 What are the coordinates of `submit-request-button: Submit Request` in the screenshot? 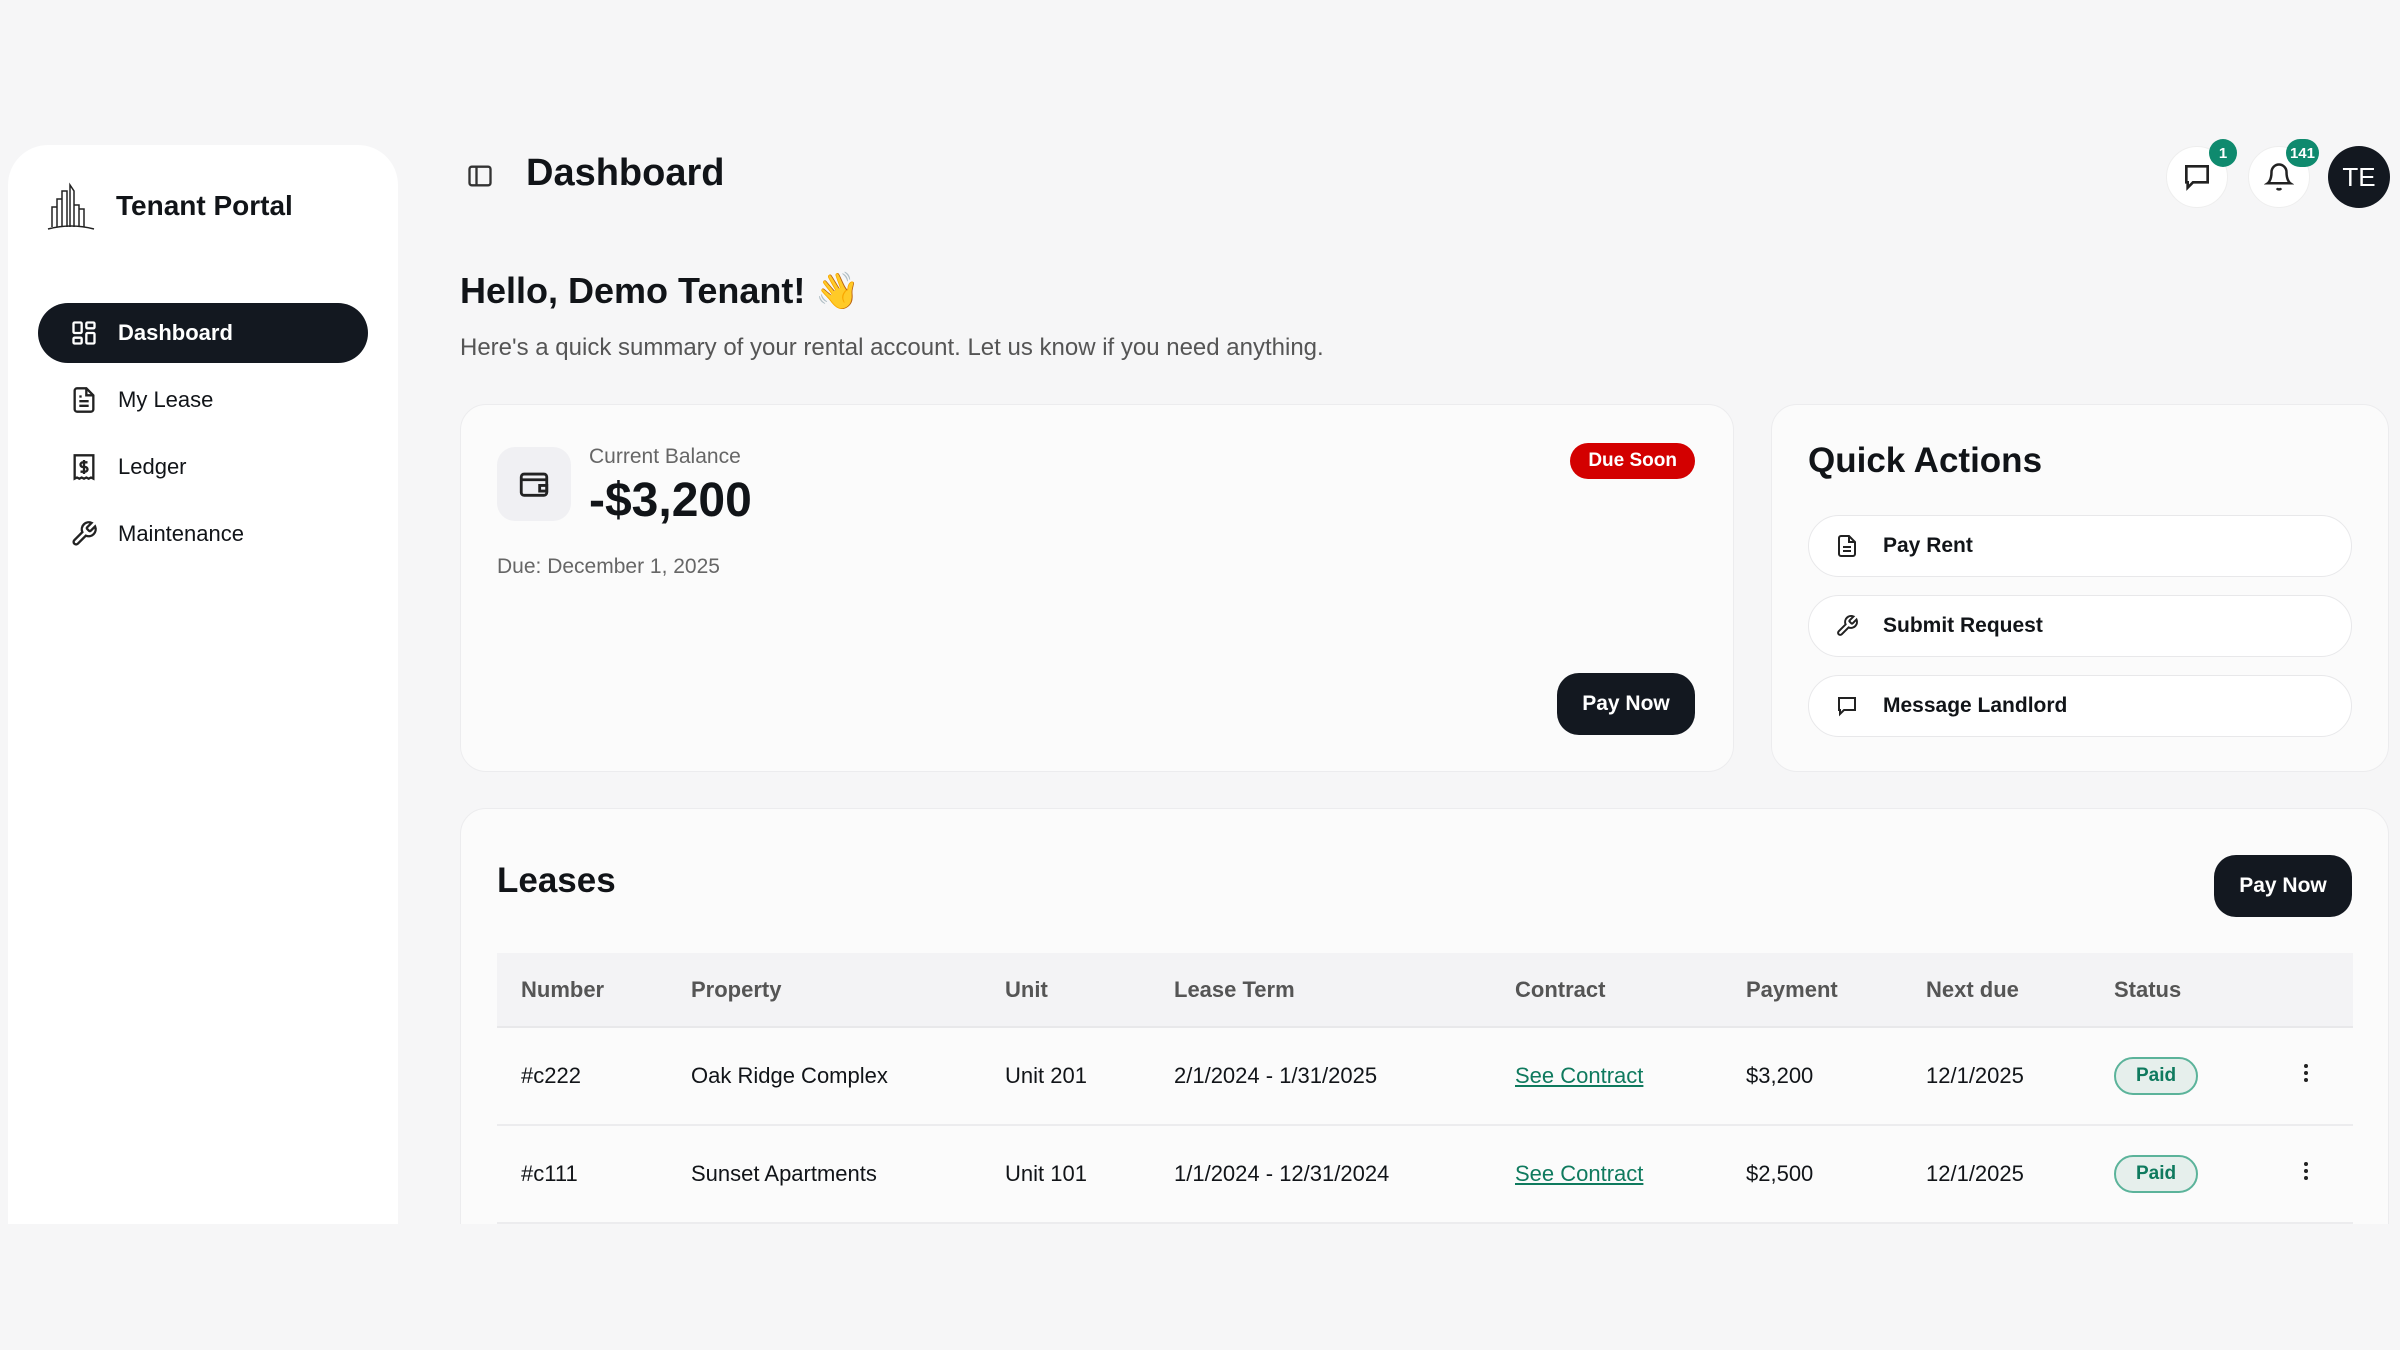 It's located at (2080, 626).